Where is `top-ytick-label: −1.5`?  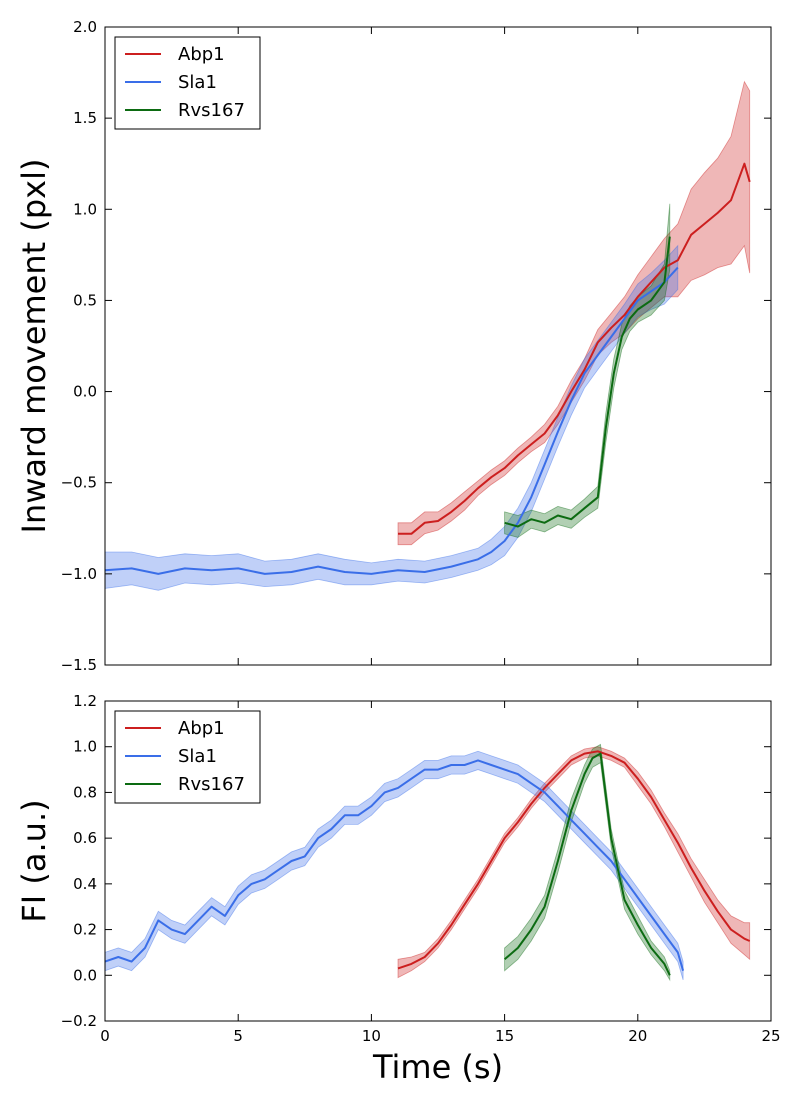 top-ytick-label: −1.5 is located at coordinates (79, 665).